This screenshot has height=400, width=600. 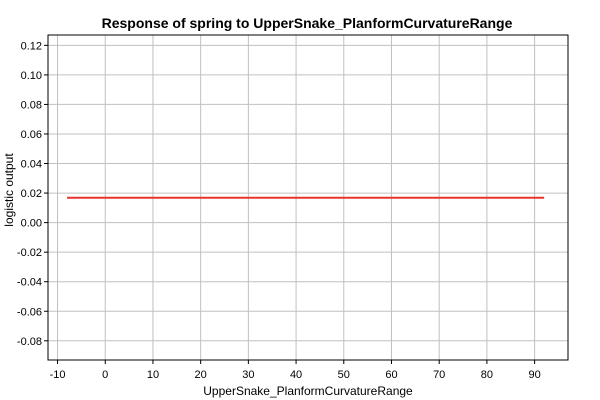 I want to click on x-tick-label: 0, so click(x=105, y=375).